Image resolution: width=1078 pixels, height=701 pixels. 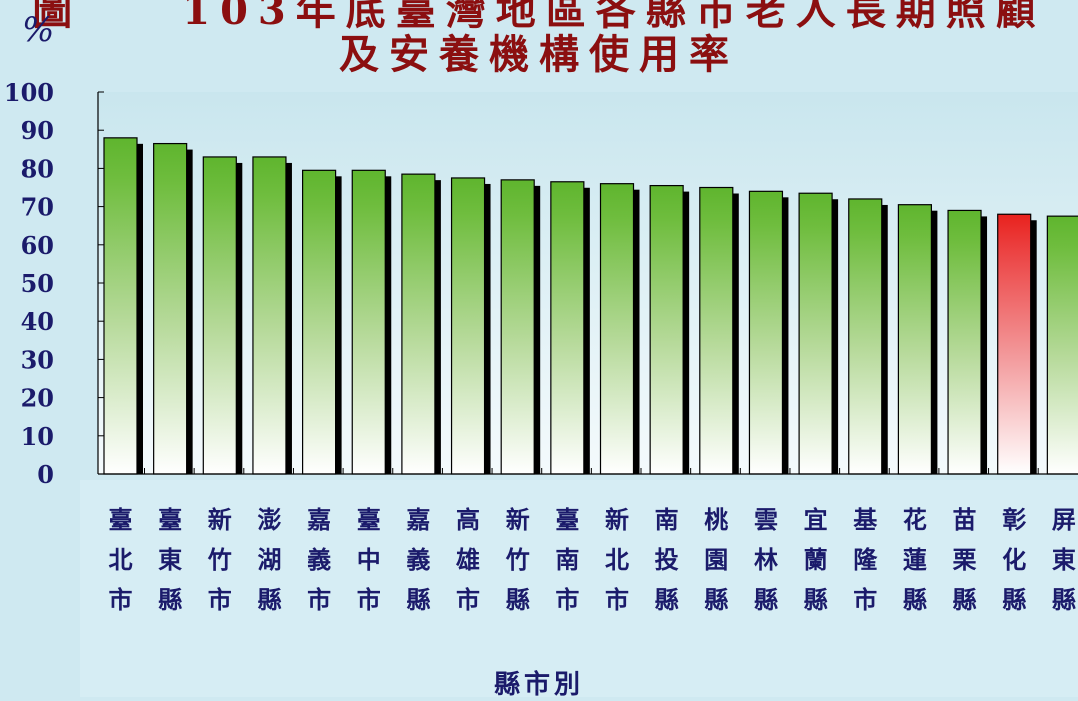 What do you see at coordinates (865, 559) in the screenshot?
I see `x-category-label-char: 隆` at bounding box center [865, 559].